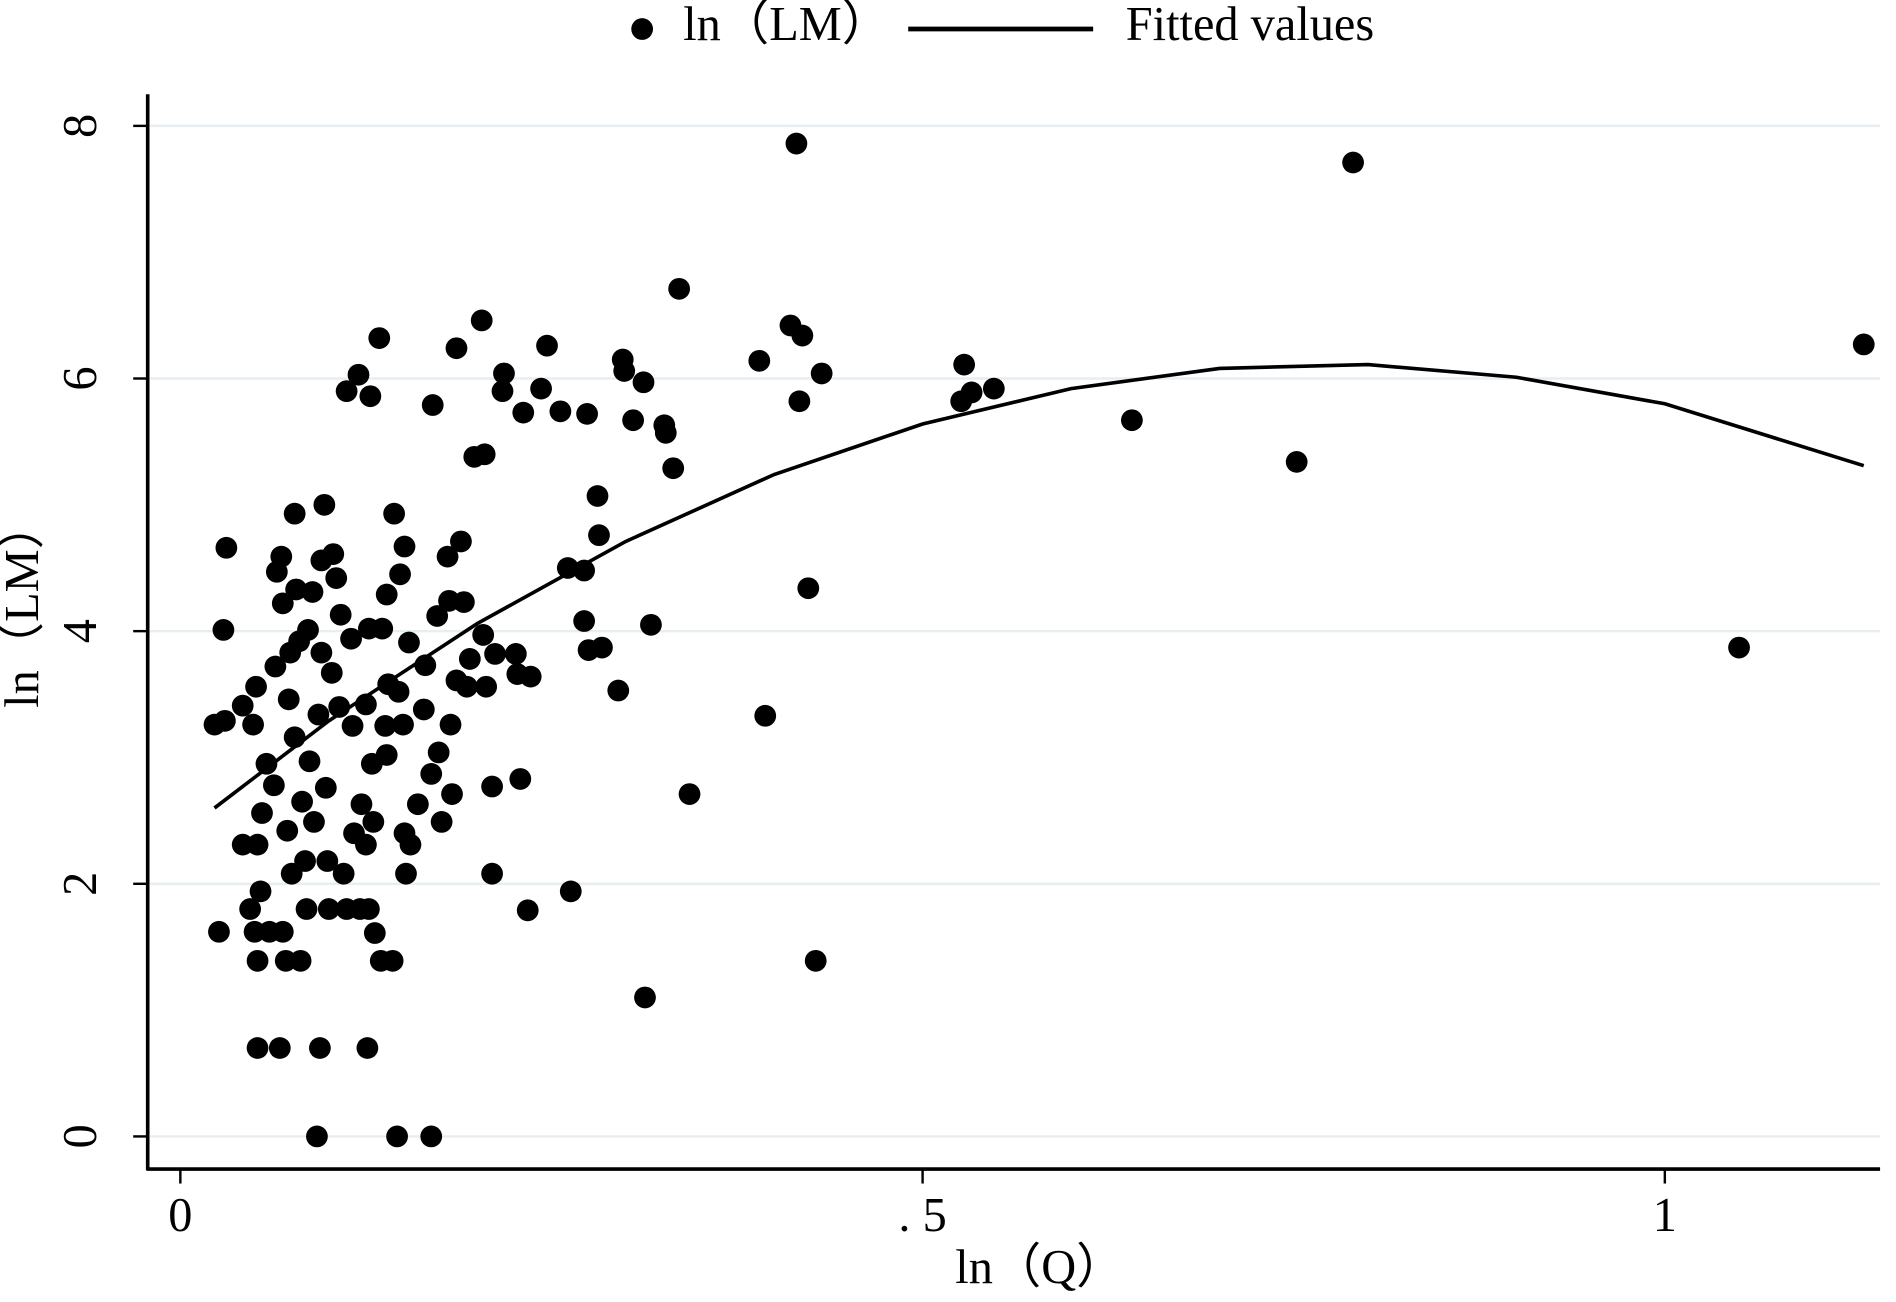  What do you see at coordinates (1039, 1267) in the screenshot?
I see `x-axis-label: ln（Q）` at bounding box center [1039, 1267].